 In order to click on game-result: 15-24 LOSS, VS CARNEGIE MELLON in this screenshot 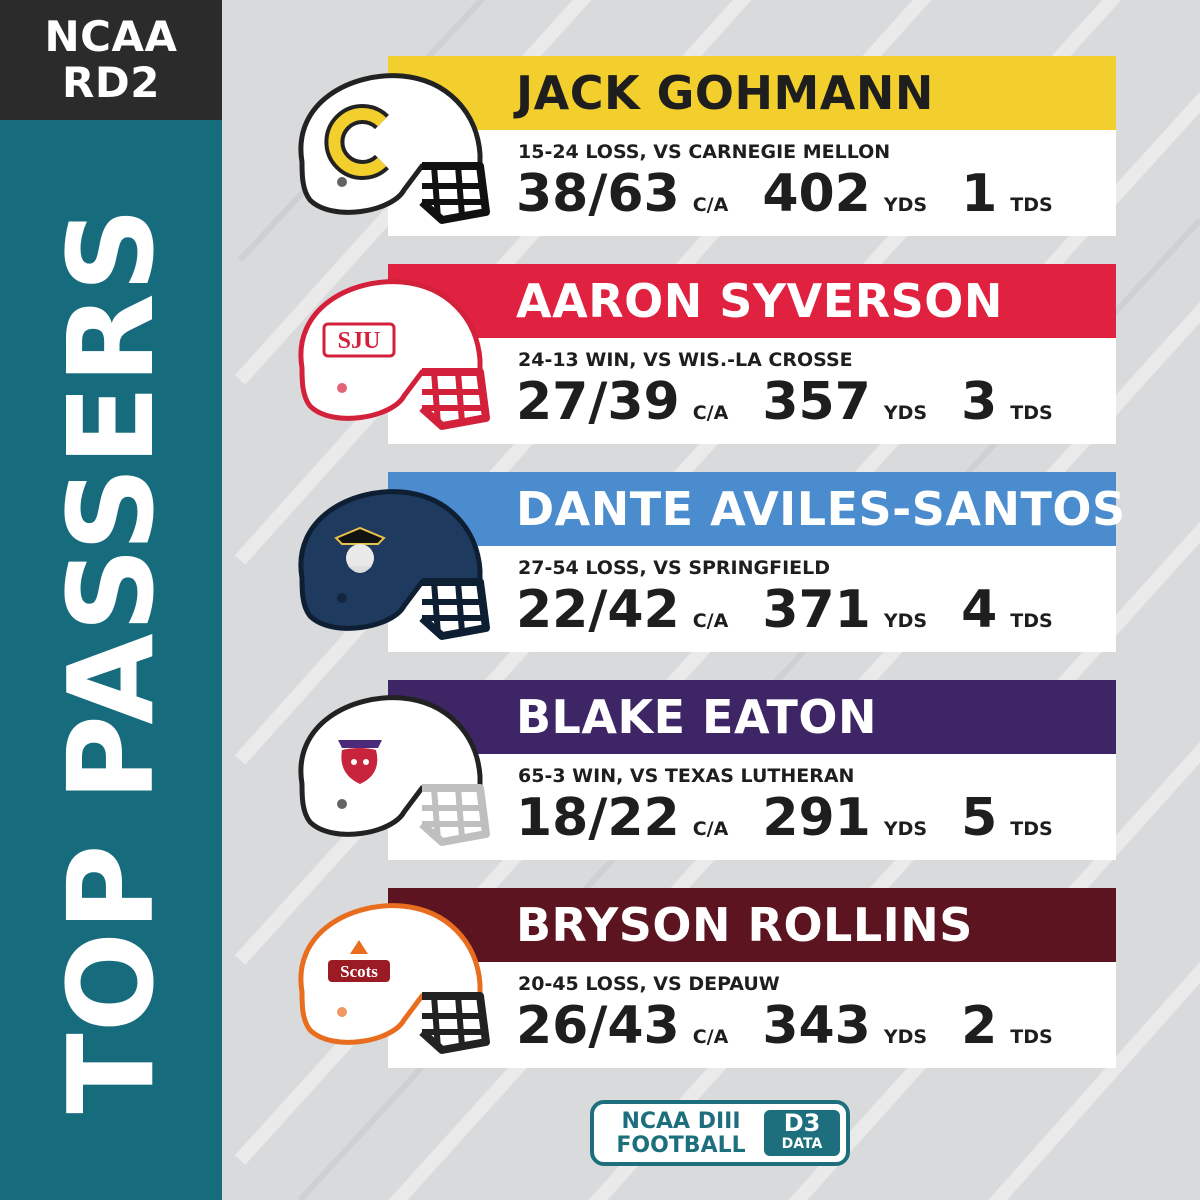, I will do `click(704, 152)`.